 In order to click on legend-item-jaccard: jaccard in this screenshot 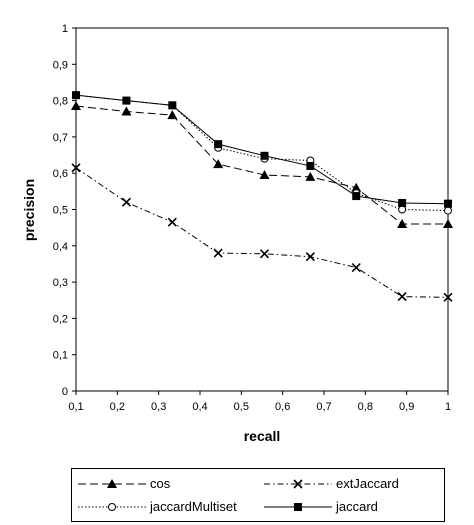, I will do `click(352, 507)`.